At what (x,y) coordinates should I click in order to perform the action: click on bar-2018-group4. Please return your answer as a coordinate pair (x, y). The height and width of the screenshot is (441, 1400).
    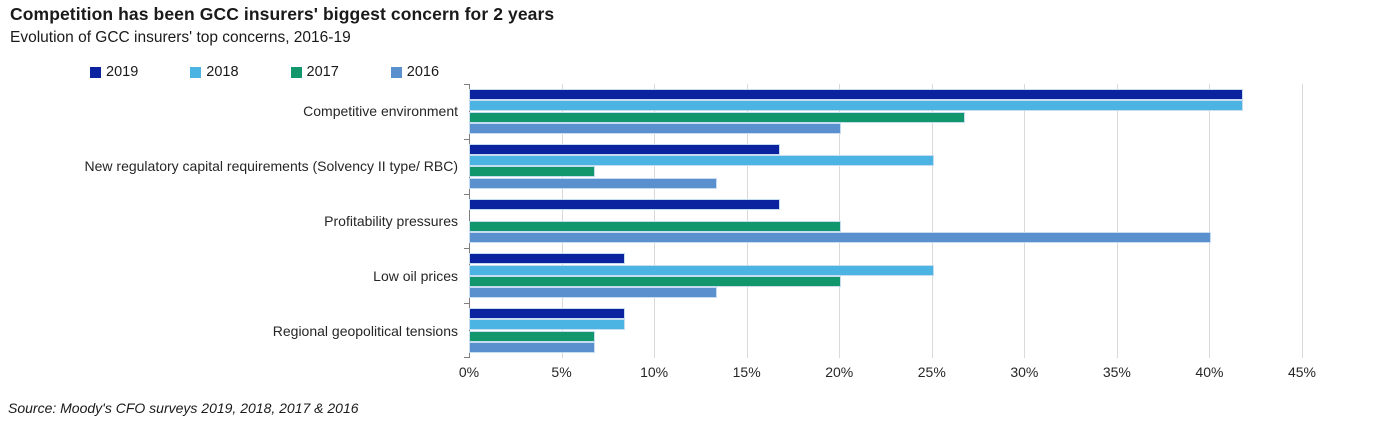
    Looking at the image, I should click on (701, 270).